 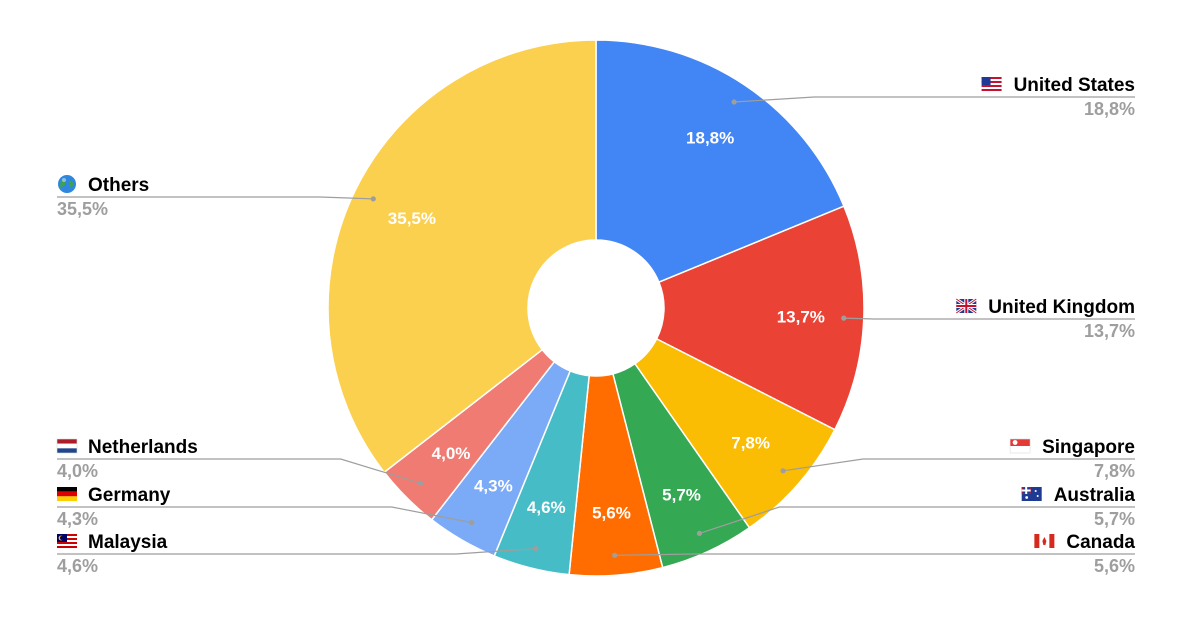 I want to click on slice-label-malaysia: 4,6%, so click(x=546, y=507).